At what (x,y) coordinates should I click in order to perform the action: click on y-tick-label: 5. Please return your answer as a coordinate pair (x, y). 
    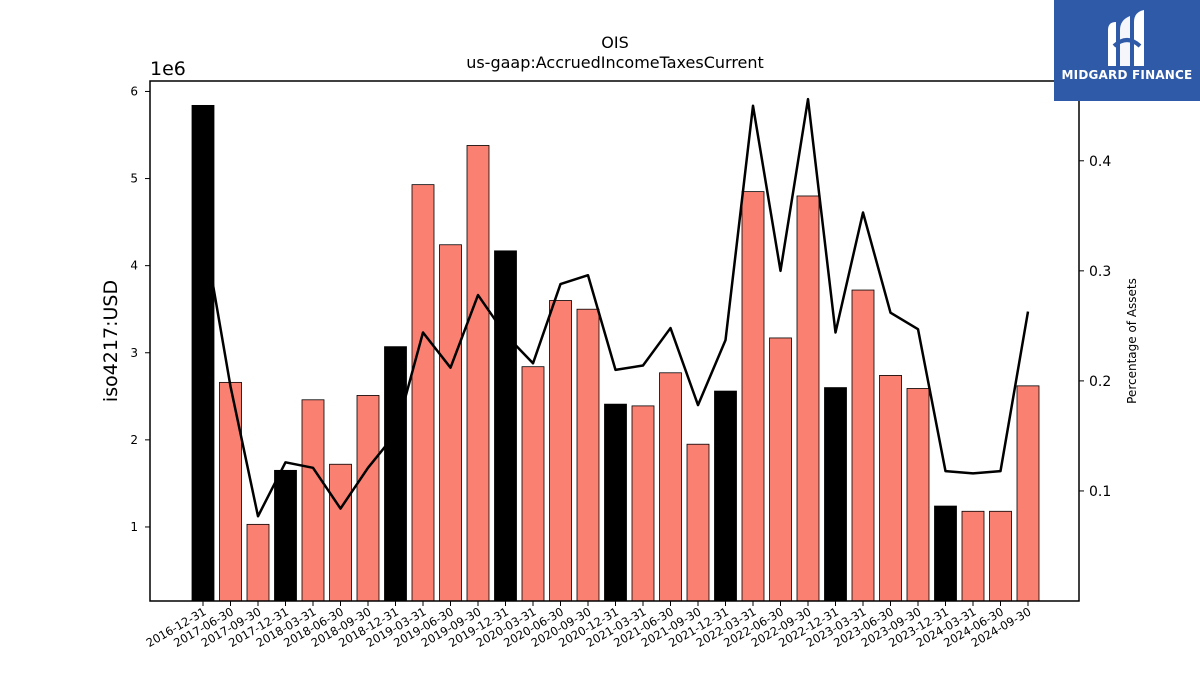
    Looking at the image, I should click on (134, 179).